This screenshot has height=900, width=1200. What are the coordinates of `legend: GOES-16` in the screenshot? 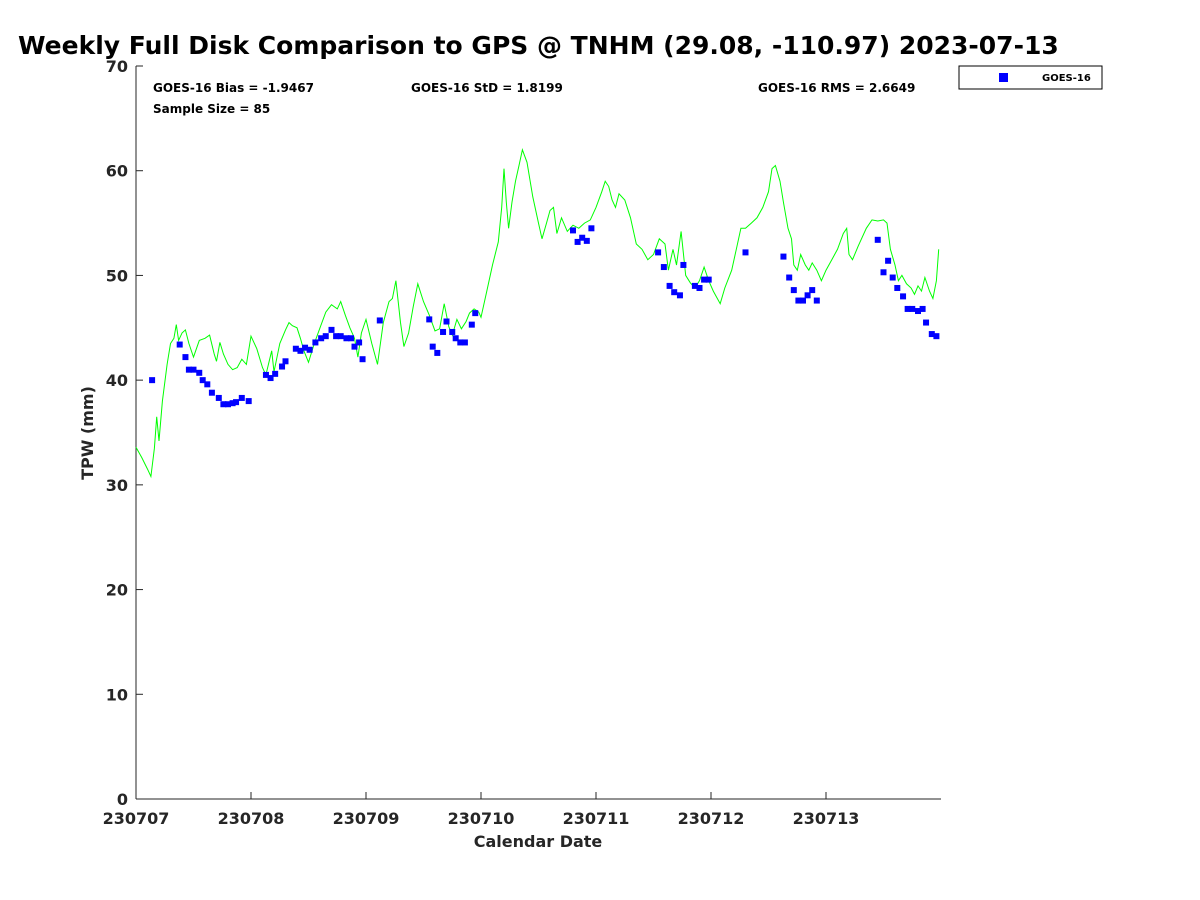 It's located at (1030, 77).